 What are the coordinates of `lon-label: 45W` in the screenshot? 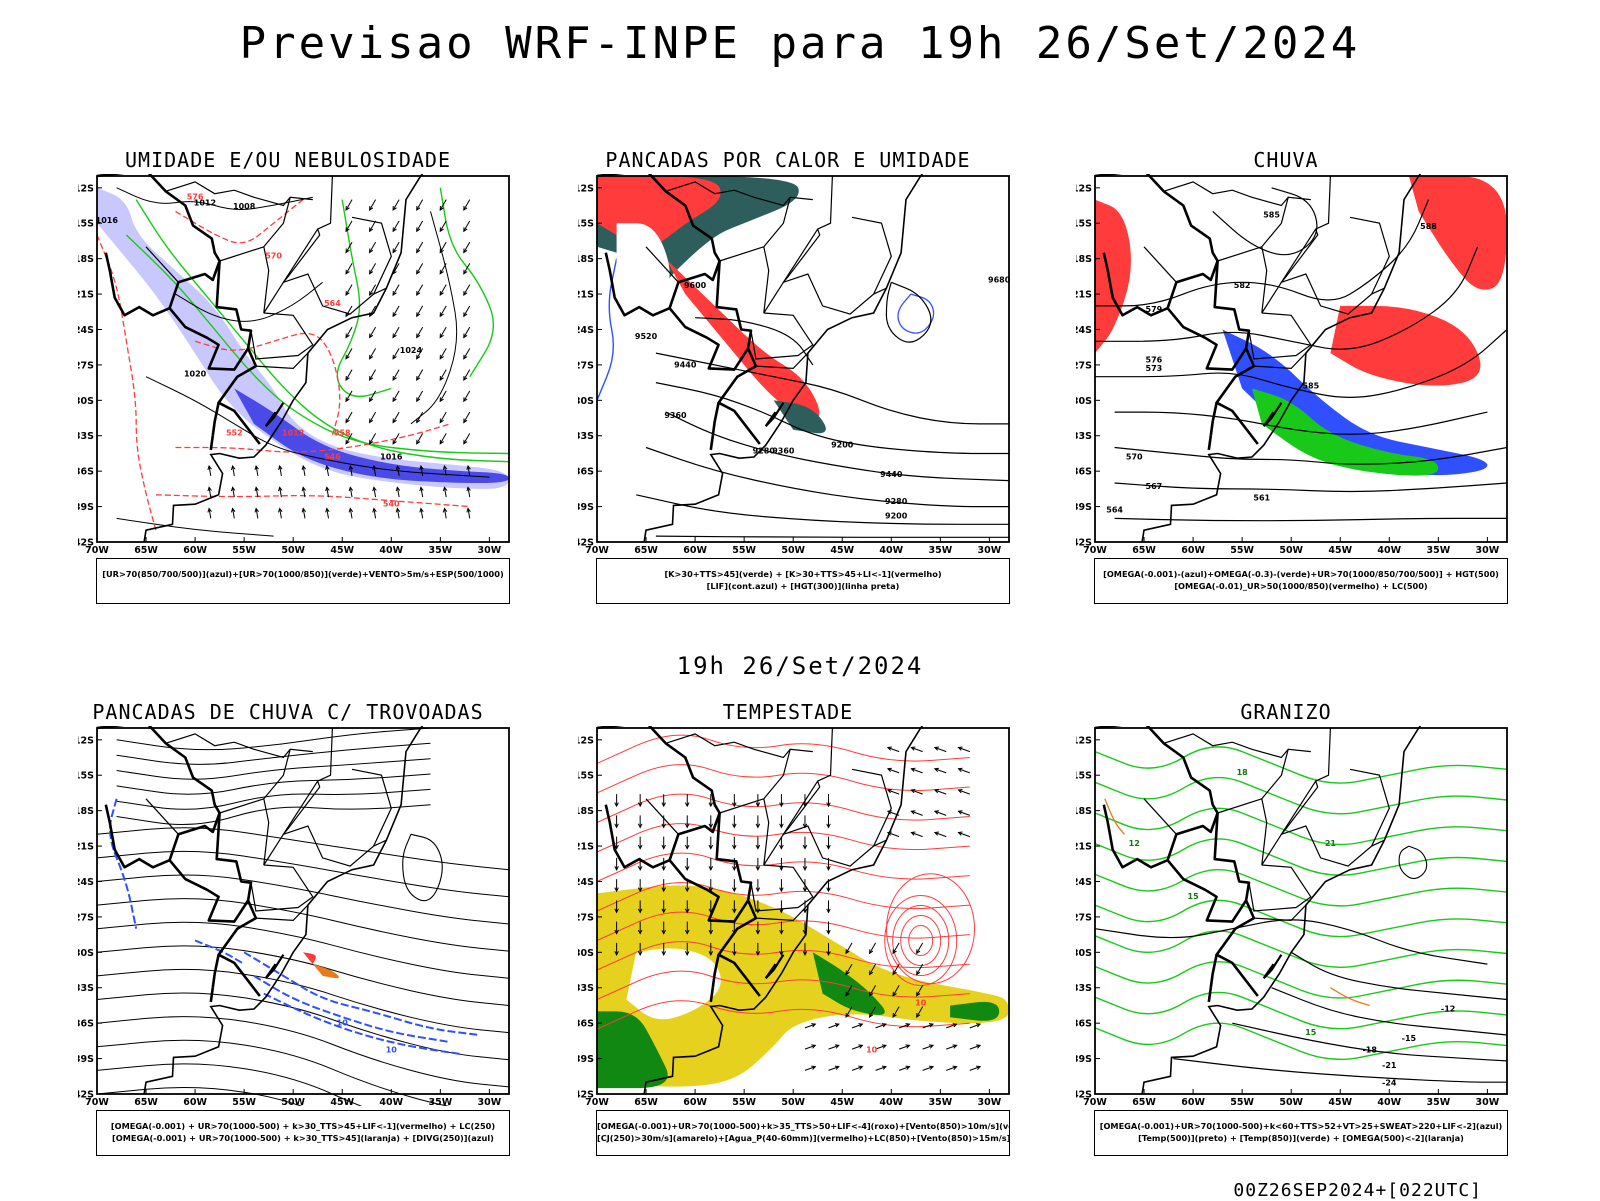 It's located at (842, 1101).